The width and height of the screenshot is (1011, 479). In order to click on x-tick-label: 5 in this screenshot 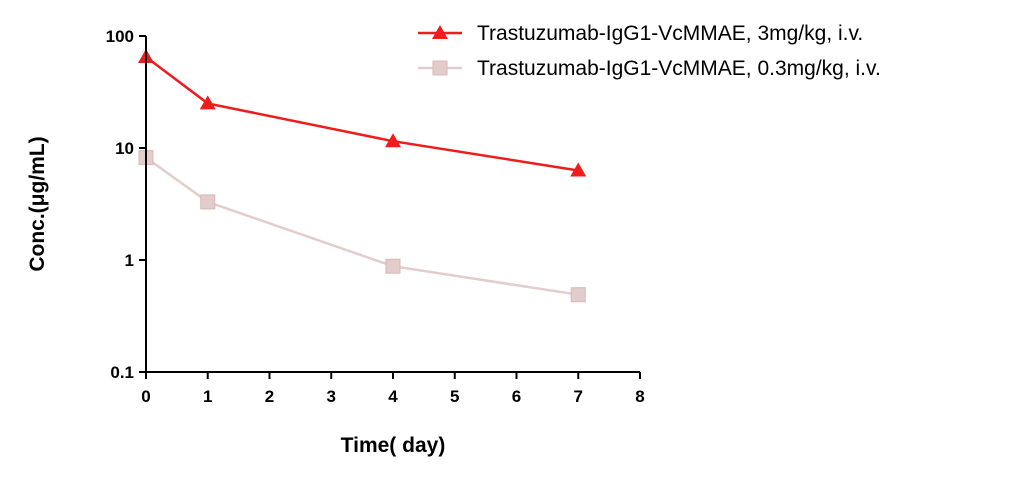, I will do `click(454, 396)`.